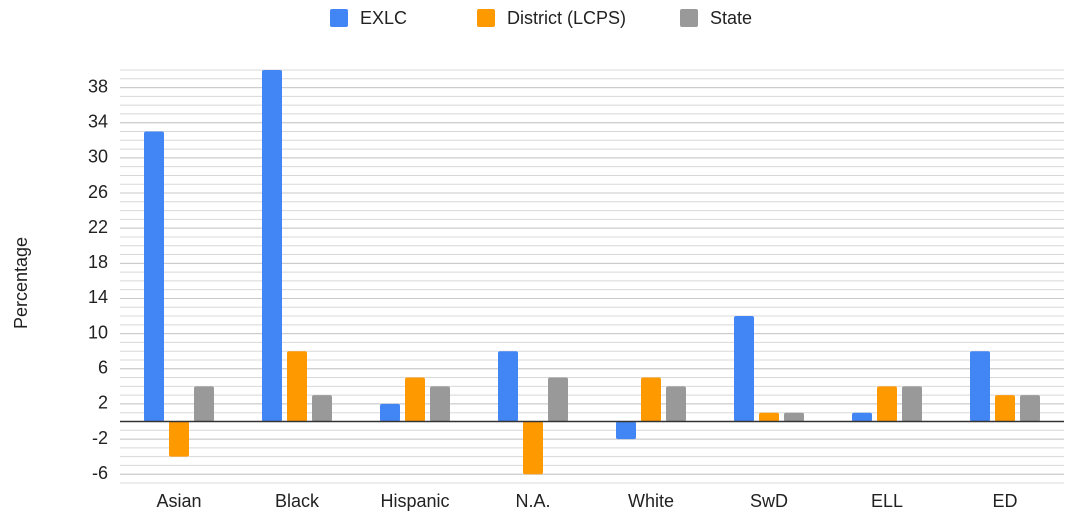 This screenshot has width=1080, height=516. I want to click on y-tick-label: 38, so click(98, 86).